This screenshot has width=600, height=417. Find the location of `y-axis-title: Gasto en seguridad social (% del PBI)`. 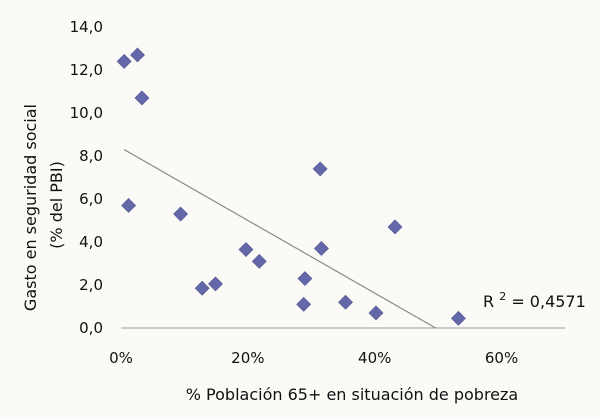

y-axis-title: Gasto en seguridad social (% del PBI) is located at coordinates (43, 205).